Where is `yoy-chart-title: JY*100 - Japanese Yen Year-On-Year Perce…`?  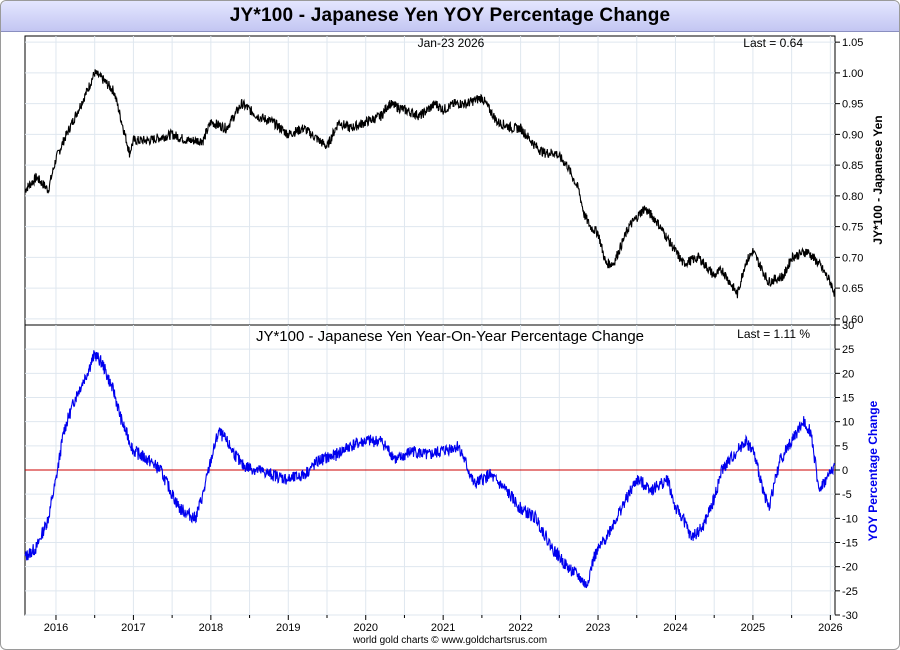
yoy-chart-title: JY*100 - Japanese Yen Year-On-Year Perce… is located at coordinates (450, 336).